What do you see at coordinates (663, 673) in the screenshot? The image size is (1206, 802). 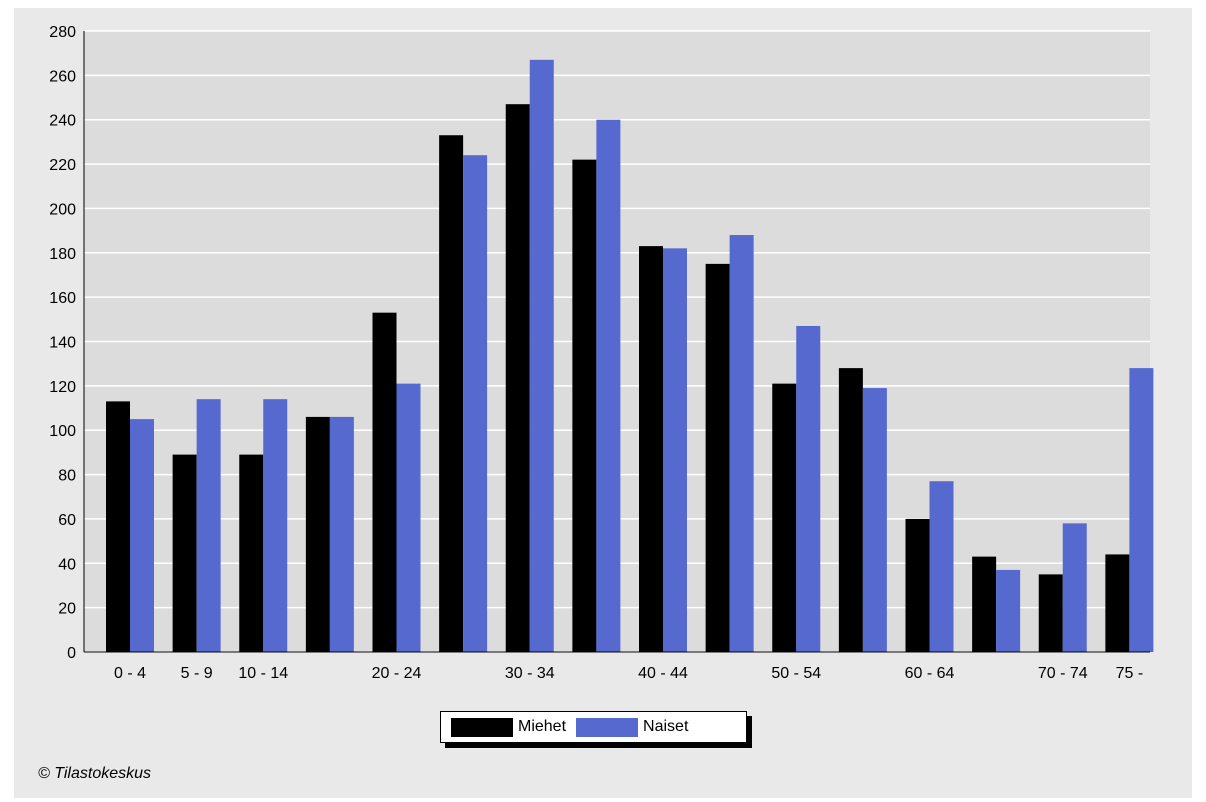 I see `x-tick-label: 40 - 44` at bounding box center [663, 673].